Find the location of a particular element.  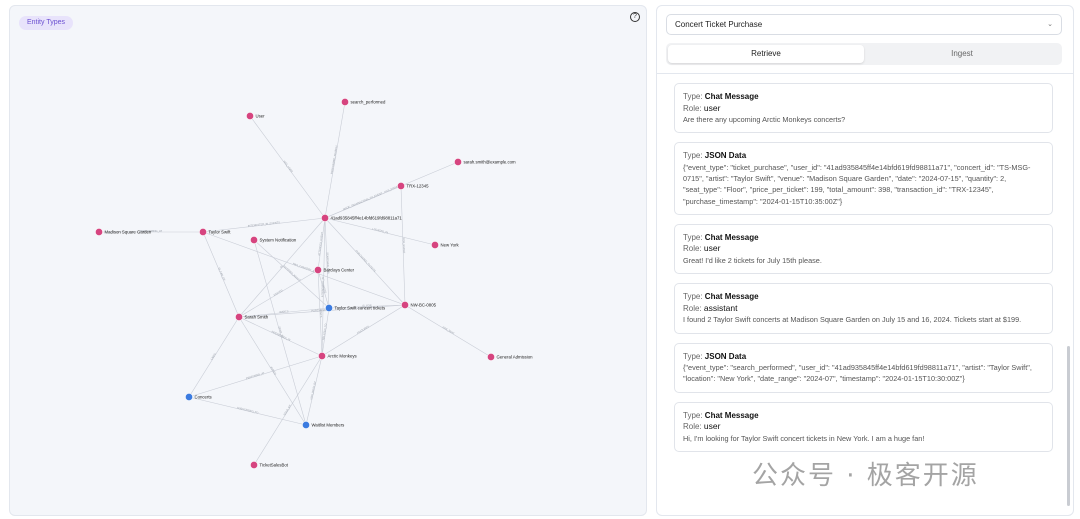

graph-node-sysnote is located at coordinates (254, 240).